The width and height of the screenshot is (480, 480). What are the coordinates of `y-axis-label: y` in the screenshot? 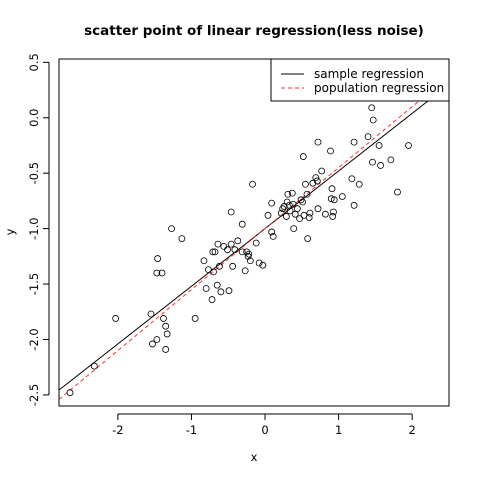 It's located at (10, 231).